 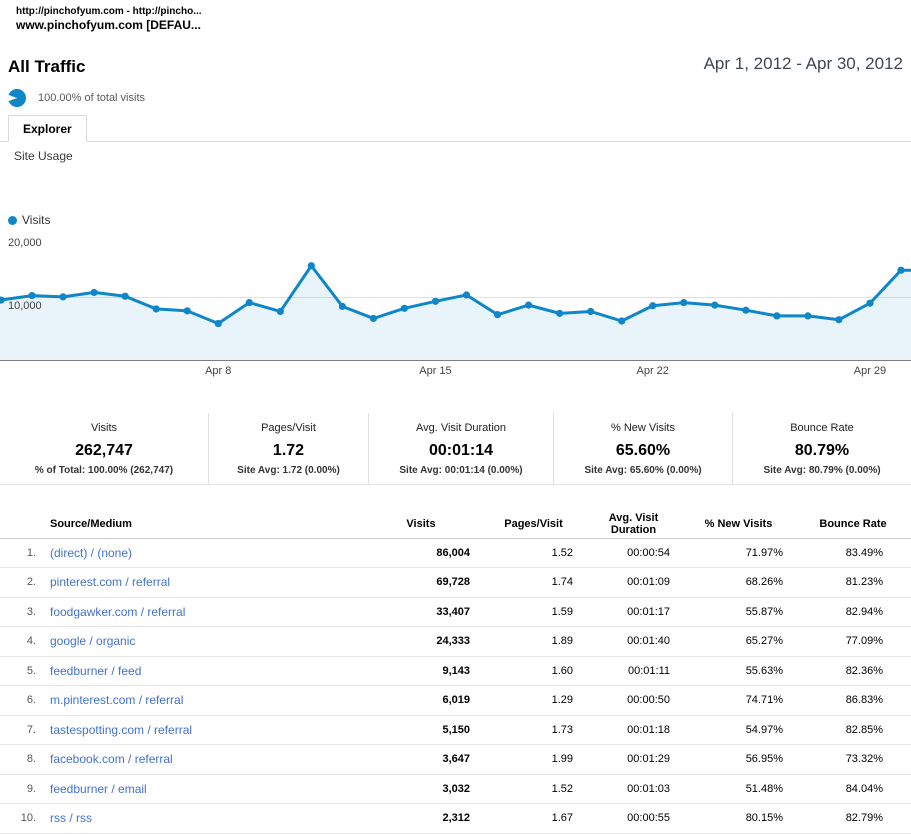 I want to click on source-link: foodgawker.com / referral, so click(x=118, y=611).